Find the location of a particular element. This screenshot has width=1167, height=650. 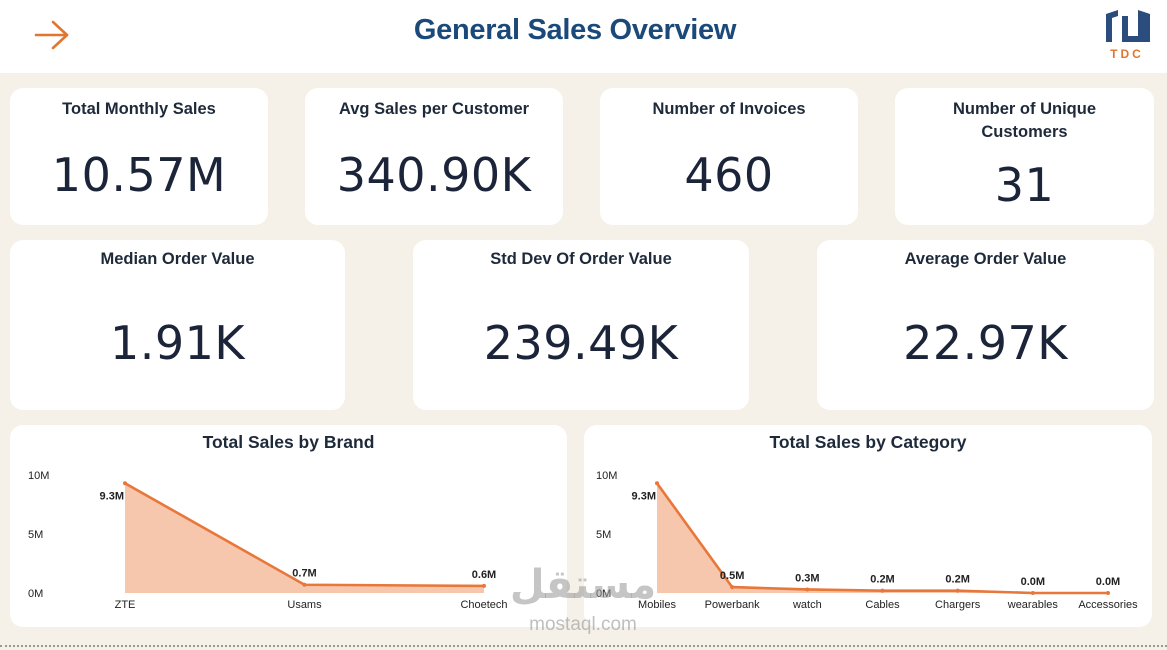

kpi-label: Total Monthly Sales is located at coordinates (139, 109).